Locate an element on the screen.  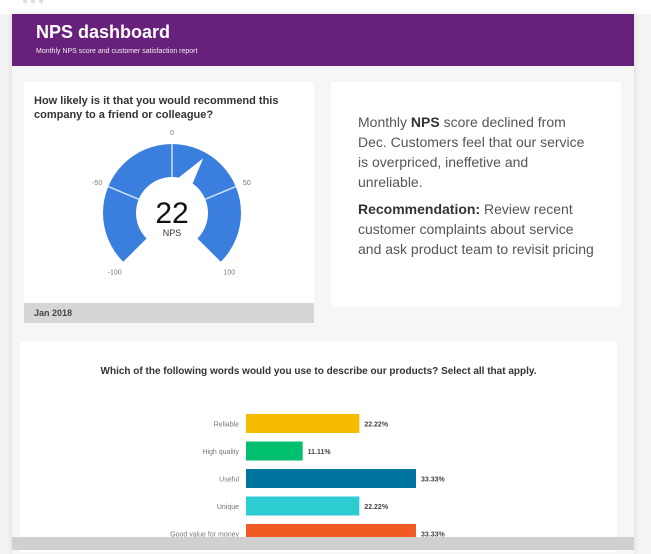
window-dots-icon: ●●● is located at coordinates (34, 3).